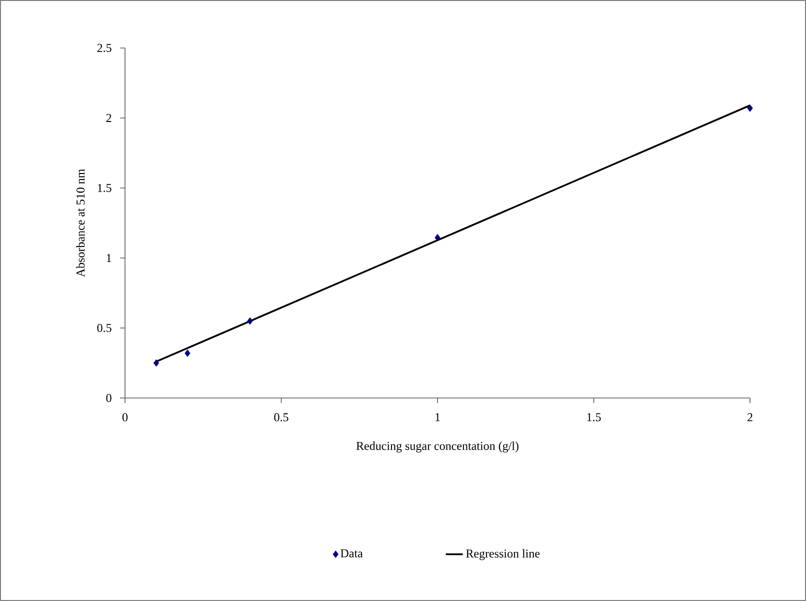  Describe the element at coordinates (109, 258) in the screenshot. I see `y-tick-label: 1` at that location.